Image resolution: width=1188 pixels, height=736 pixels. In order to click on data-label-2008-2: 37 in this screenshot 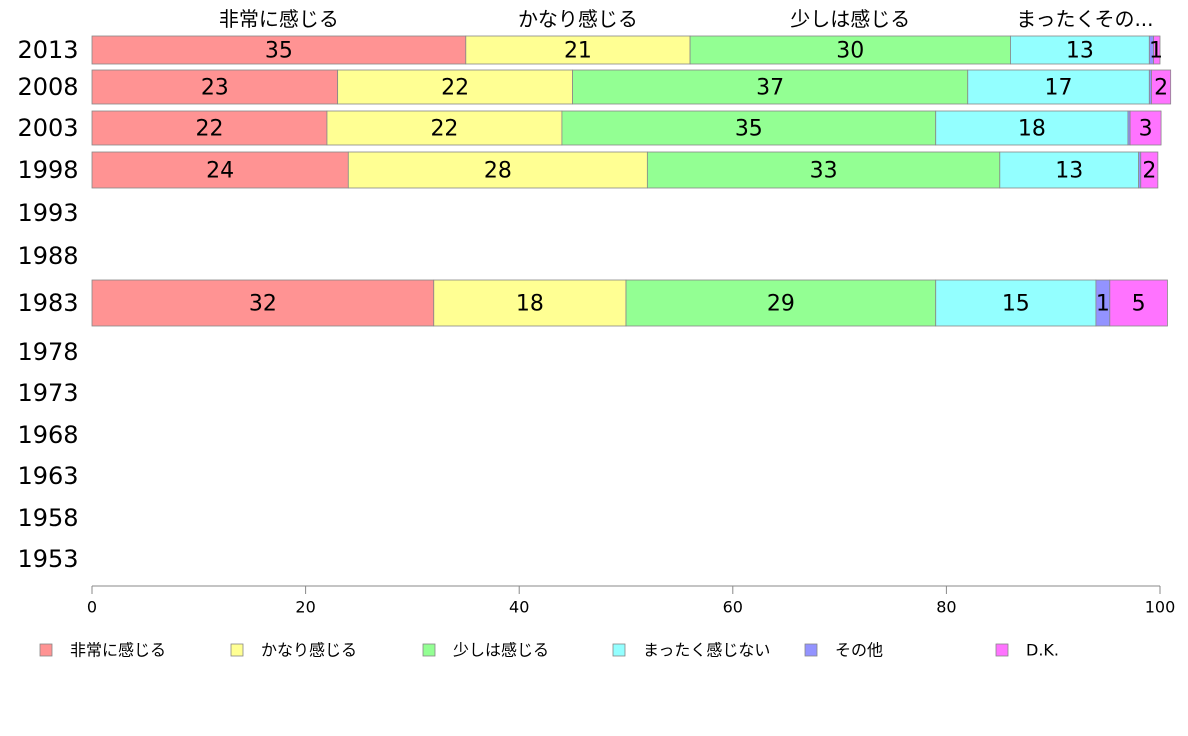, I will do `click(770, 88)`.